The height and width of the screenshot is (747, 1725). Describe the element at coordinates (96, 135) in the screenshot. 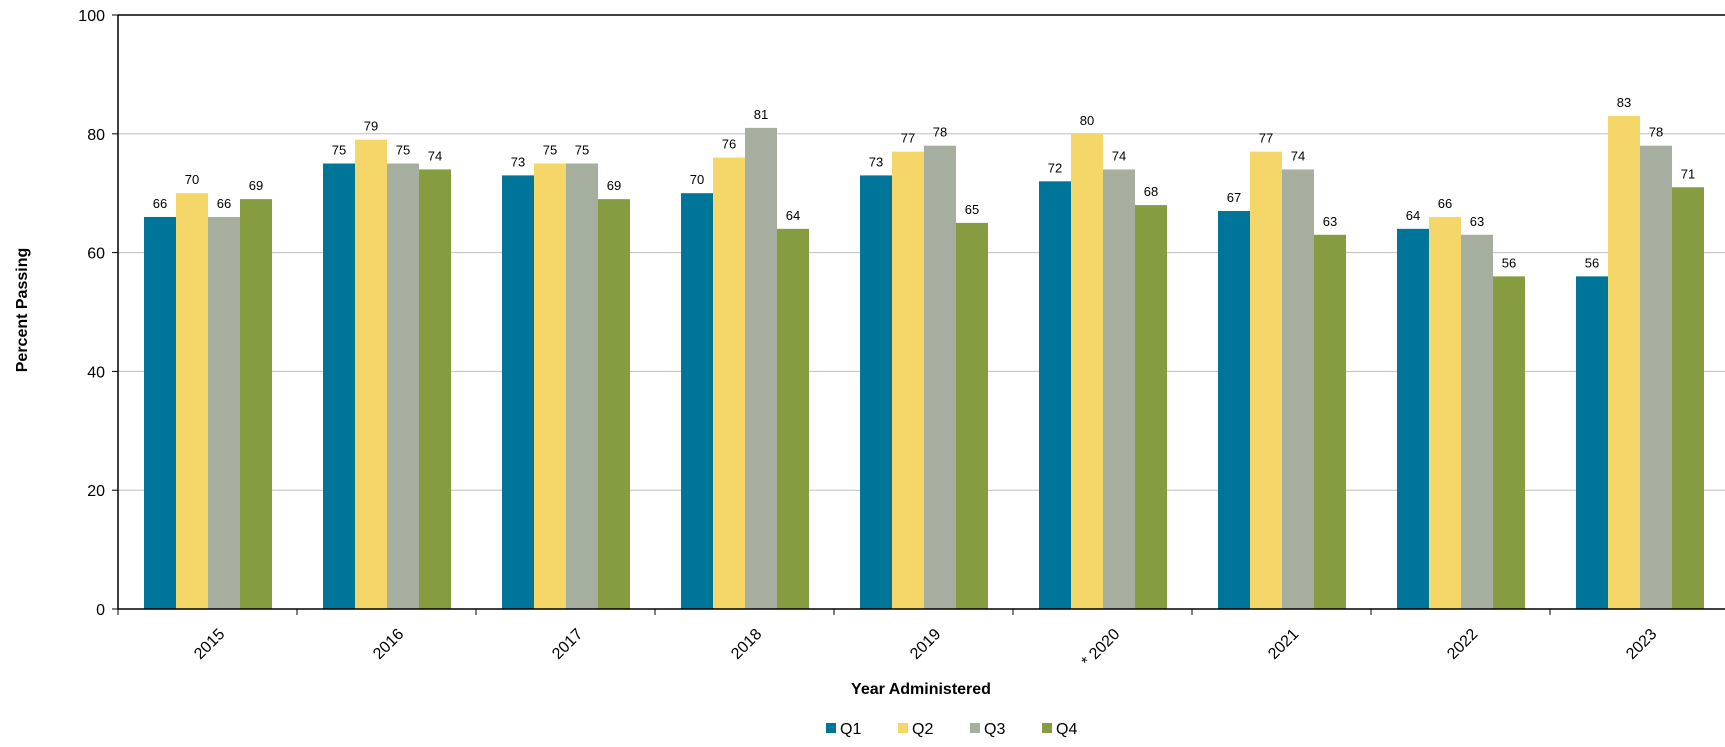

I see `y-tick-label: 80` at that location.